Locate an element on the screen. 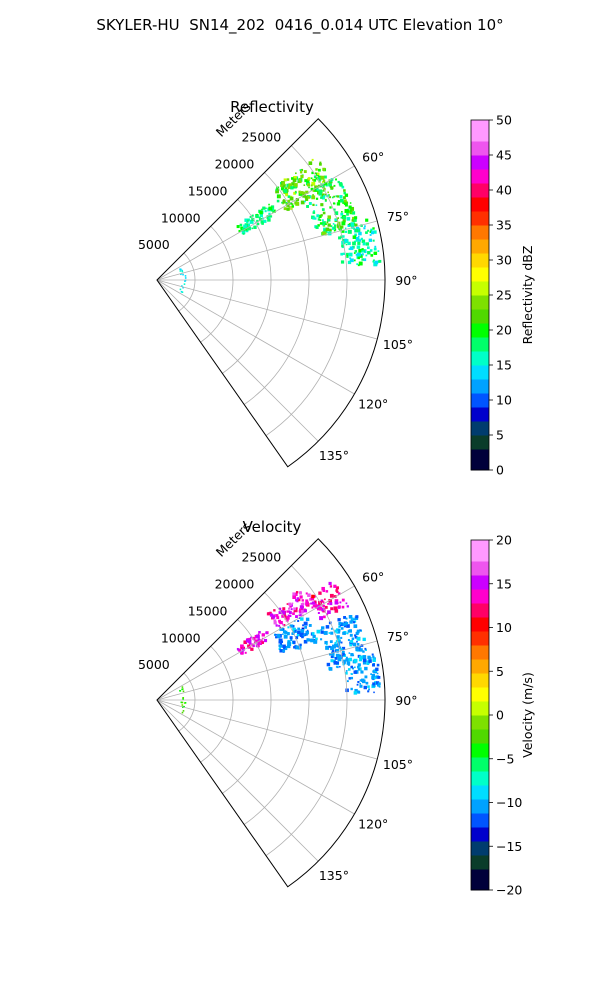 This screenshot has width=600, height=1000. angular-tick-label: 75° is located at coordinates (398, 636).